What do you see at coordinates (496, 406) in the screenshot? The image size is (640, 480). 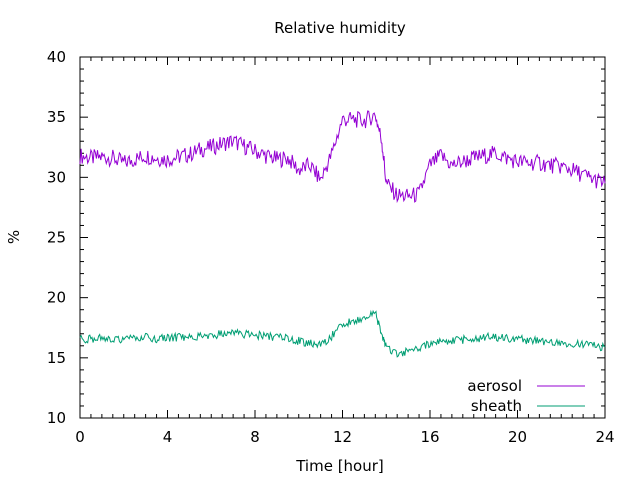 I see `legend-label-sheath: sheath` at bounding box center [496, 406].